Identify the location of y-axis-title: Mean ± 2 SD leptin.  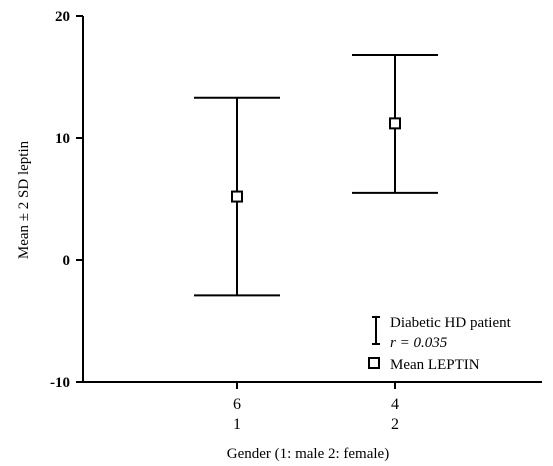
(24, 199).